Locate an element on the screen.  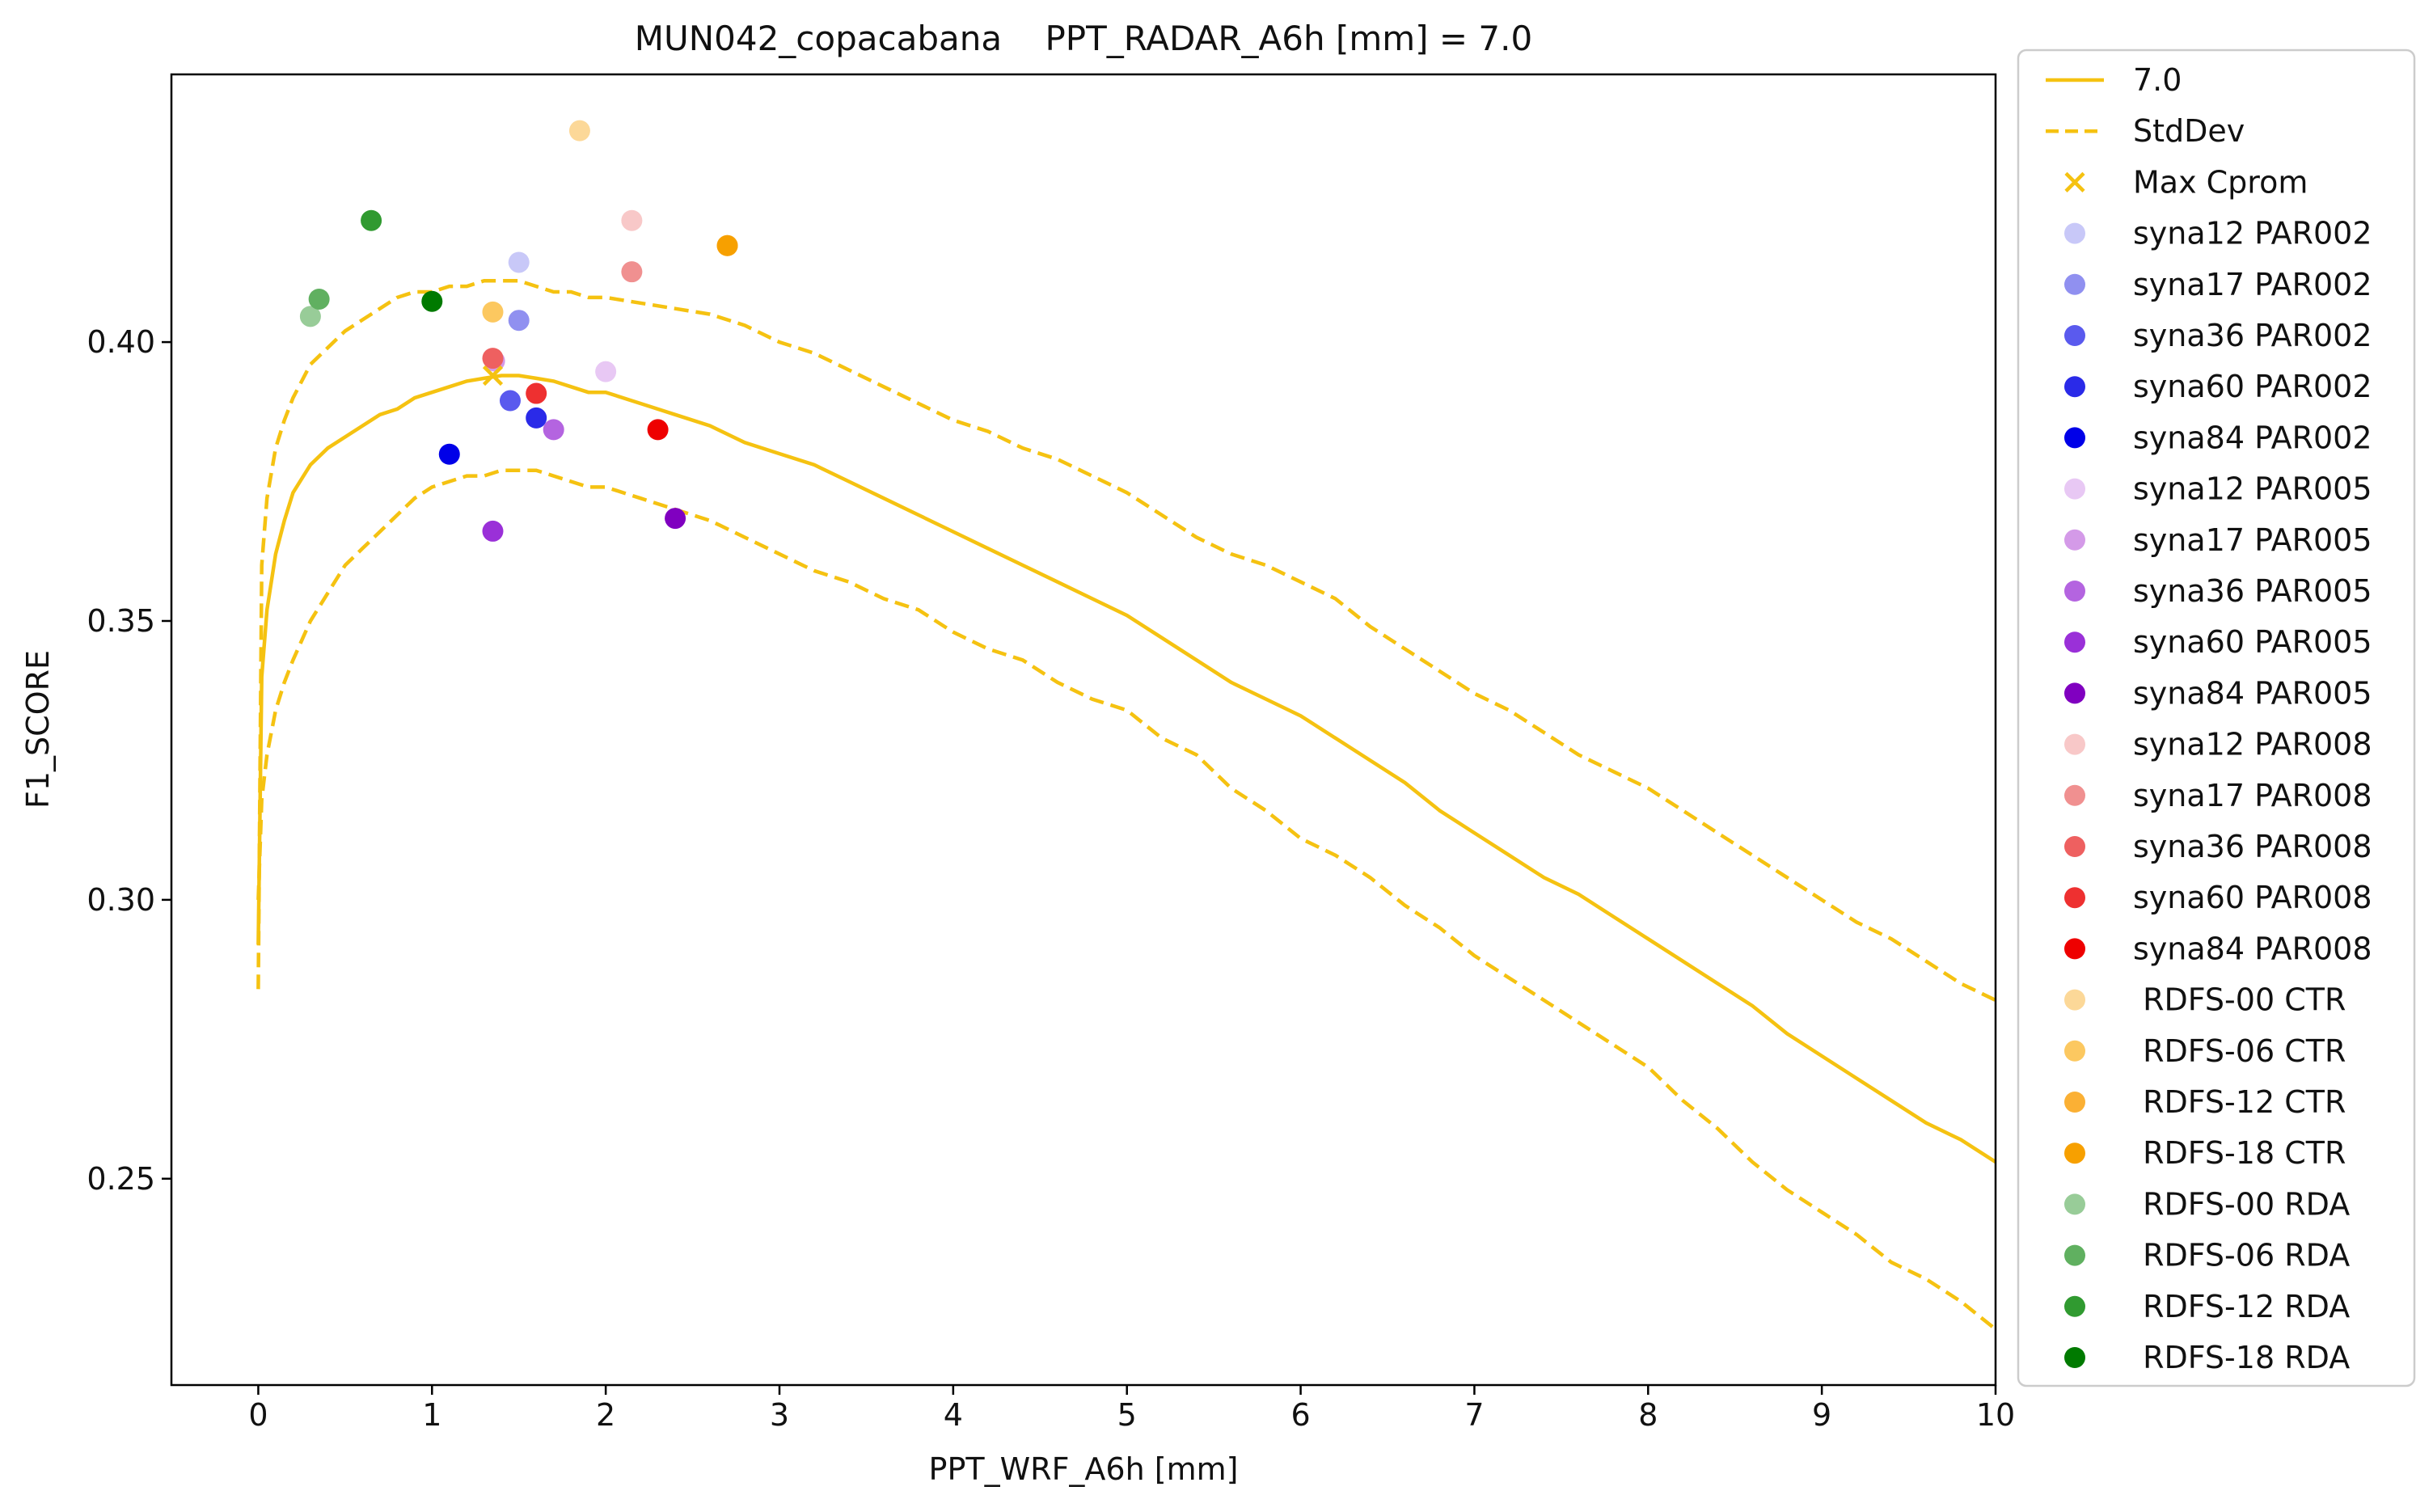
legend-entry: syna84 PAR008 is located at coordinates (2218, 948).